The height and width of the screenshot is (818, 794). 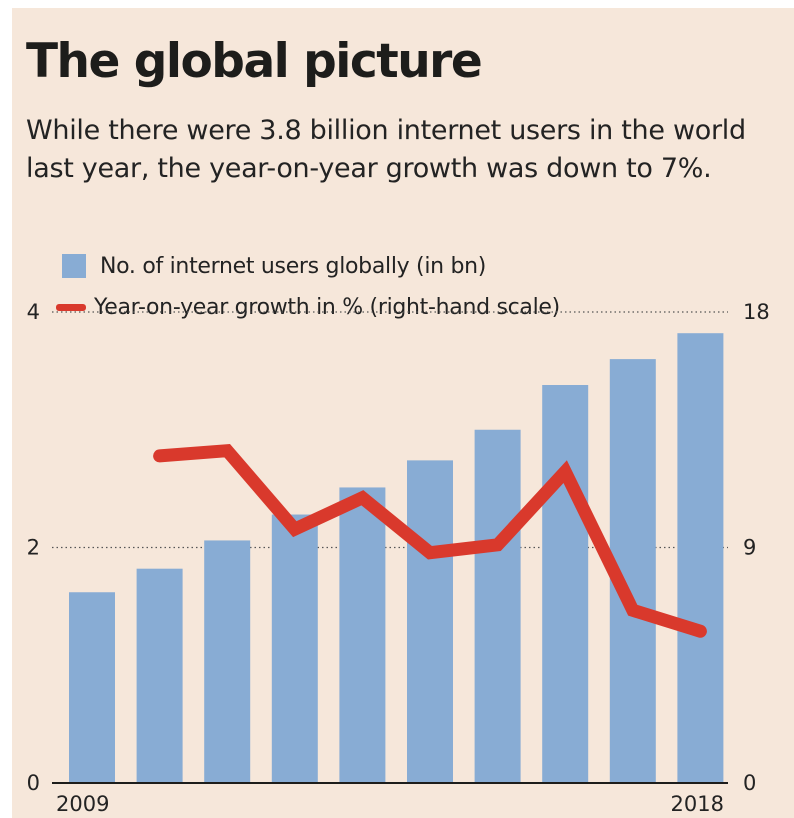 I want to click on y-tick-label: 2, so click(x=33, y=548).